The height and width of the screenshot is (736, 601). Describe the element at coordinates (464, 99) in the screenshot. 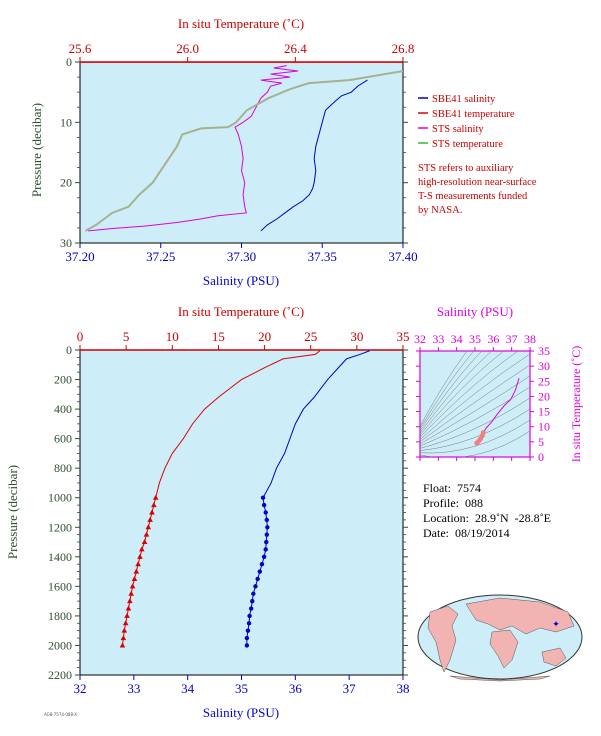

I see `legend-label-sbe41-salinity: SBE41 salinity` at that location.